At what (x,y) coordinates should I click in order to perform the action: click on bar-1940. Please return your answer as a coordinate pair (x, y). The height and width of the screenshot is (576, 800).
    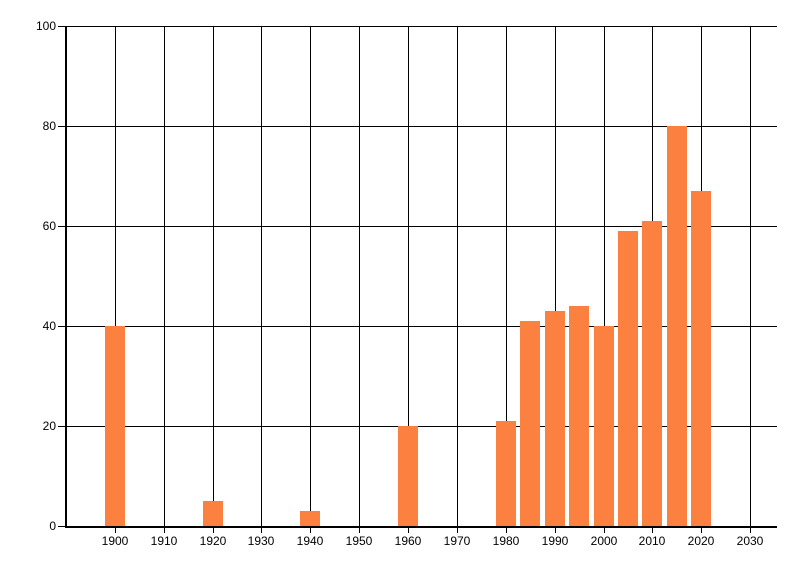
    Looking at the image, I should click on (310, 518).